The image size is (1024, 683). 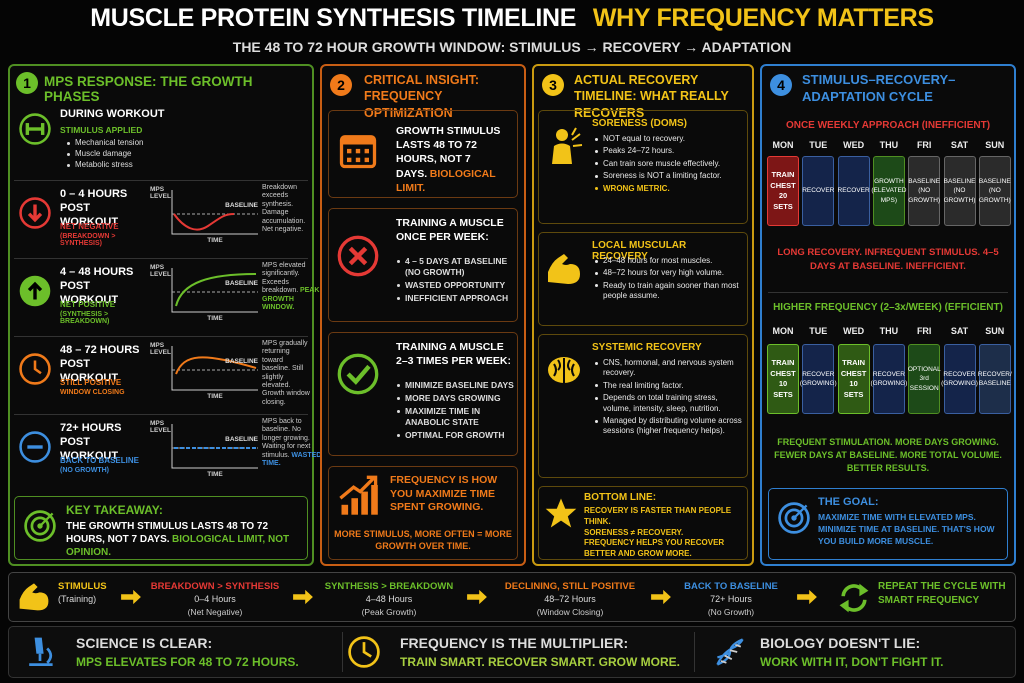 What do you see at coordinates (88, 304) in the screenshot?
I see `phase-status: NET POSITIVE` at bounding box center [88, 304].